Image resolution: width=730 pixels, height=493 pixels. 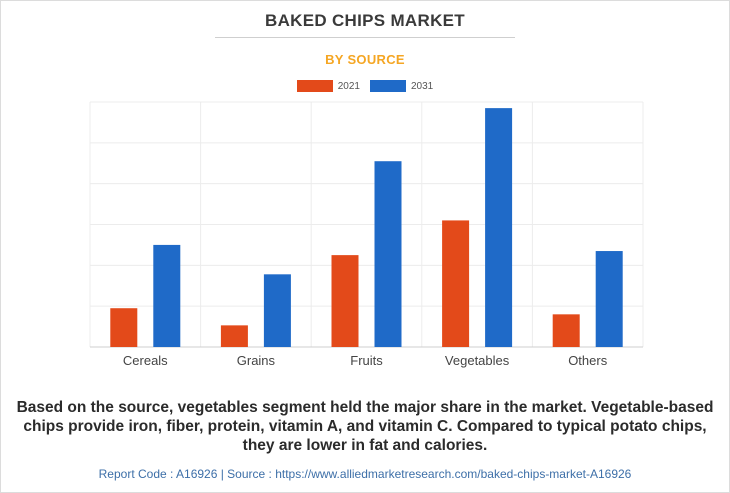 What do you see at coordinates (456, 283) in the screenshot?
I see `bar-2021-vegetables` at bounding box center [456, 283].